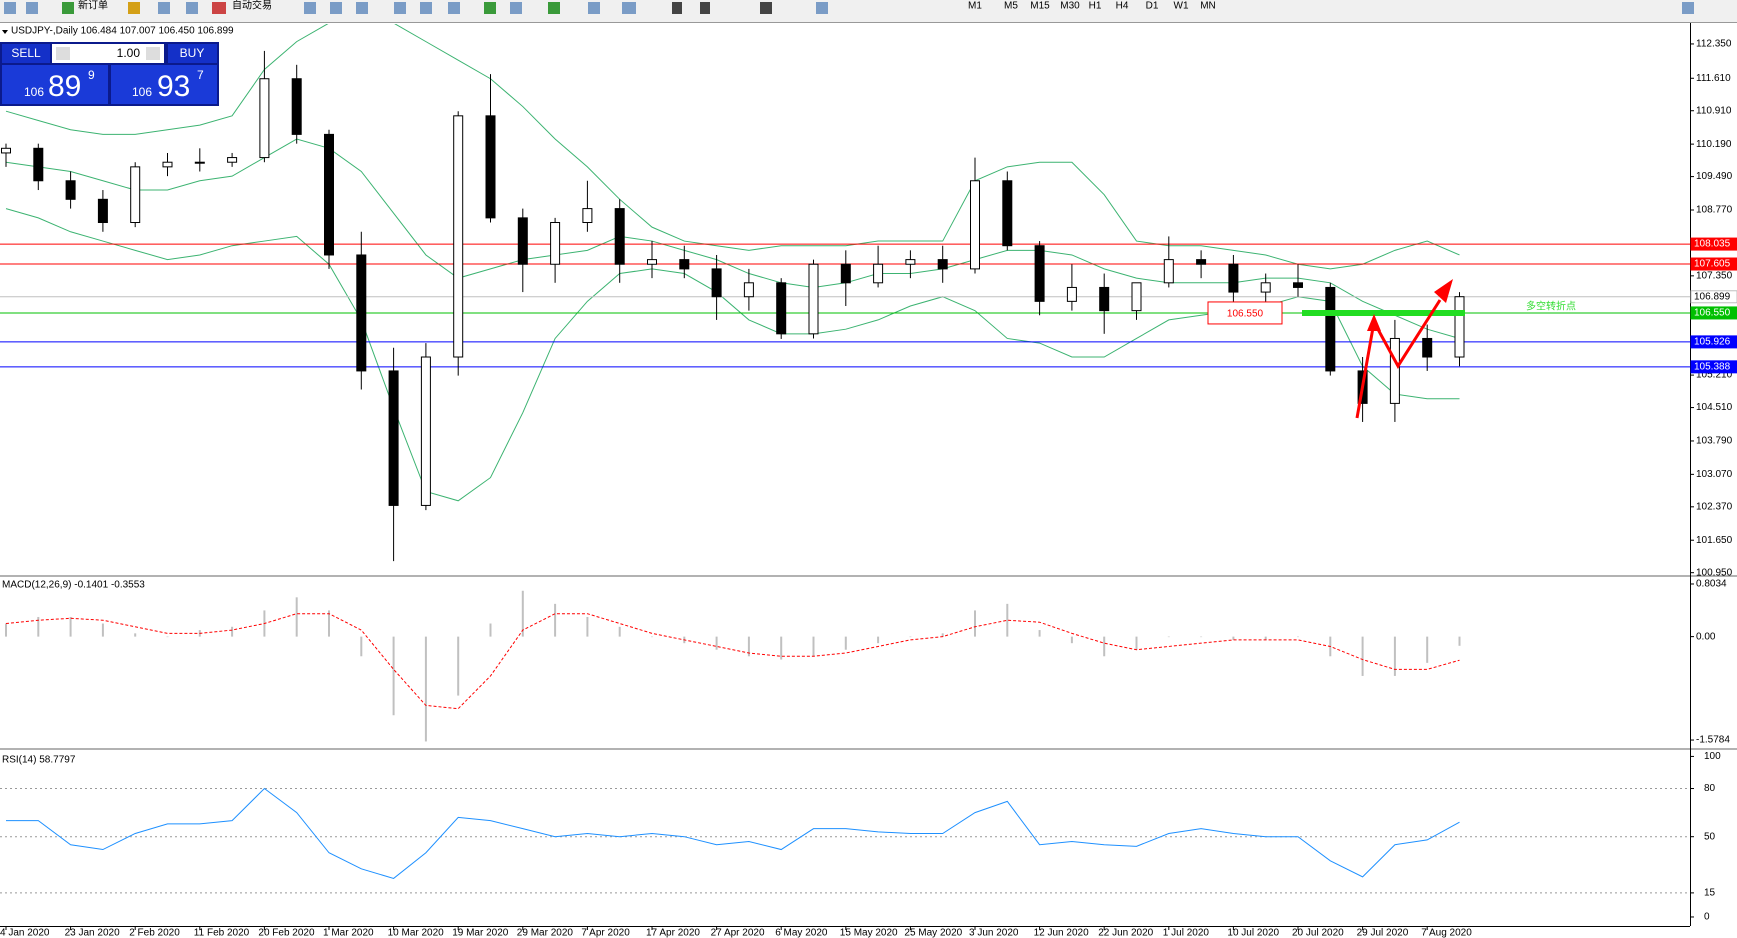 The height and width of the screenshot is (938, 1737). What do you see at coordinates (1707, 917) in the screenshot?
I see `y-tick-label: 0` at bounding box center [1707, 917].